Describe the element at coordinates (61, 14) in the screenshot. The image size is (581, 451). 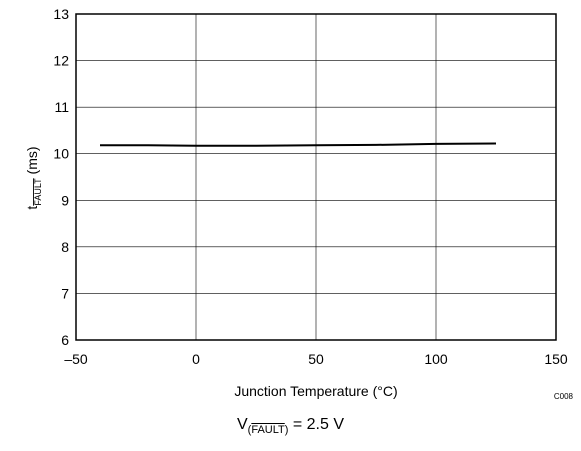
I see `y-tick-label: 13` at that location.